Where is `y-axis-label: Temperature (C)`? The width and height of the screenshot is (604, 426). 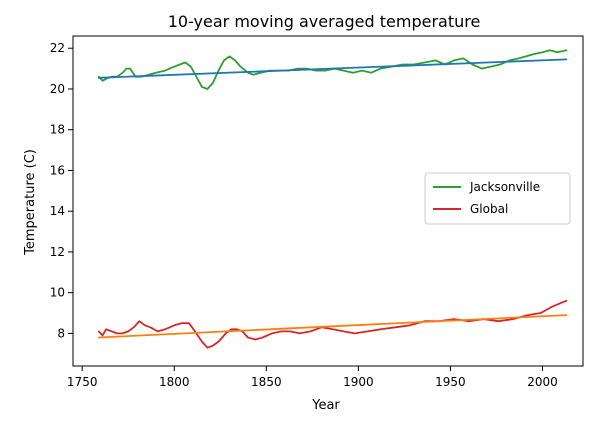 y-axis-label: Temperature (C) is located at coordinates (30, 202).